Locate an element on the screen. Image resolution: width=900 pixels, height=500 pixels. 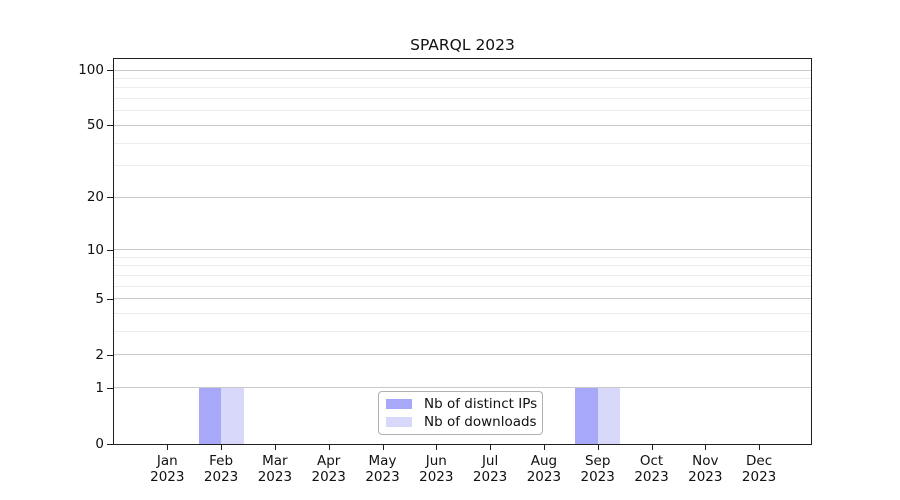
x-tick-label: Jun 2023 is located at coordinates (436, 469).